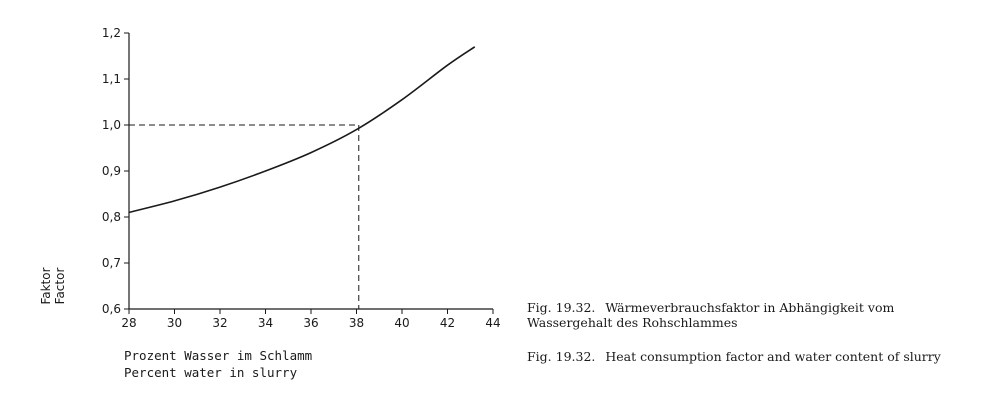 The height and width of the screenshot is (406, 996). I want to click on series-line, so click(302, 130).